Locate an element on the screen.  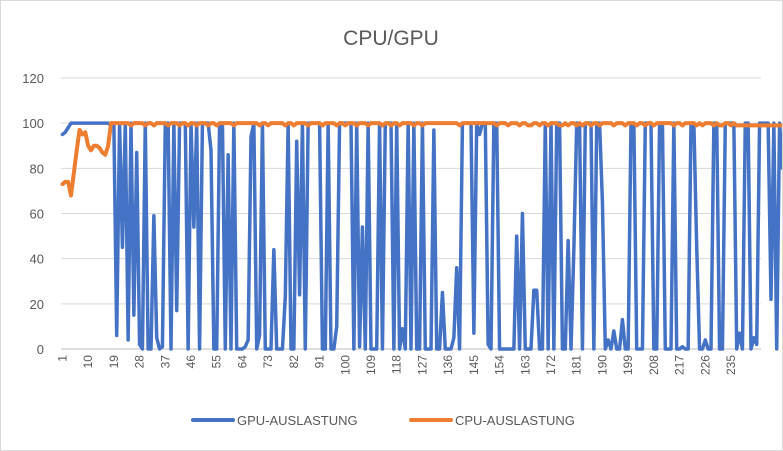
y-tick-label: 60 is located at coordinates (37, 214).